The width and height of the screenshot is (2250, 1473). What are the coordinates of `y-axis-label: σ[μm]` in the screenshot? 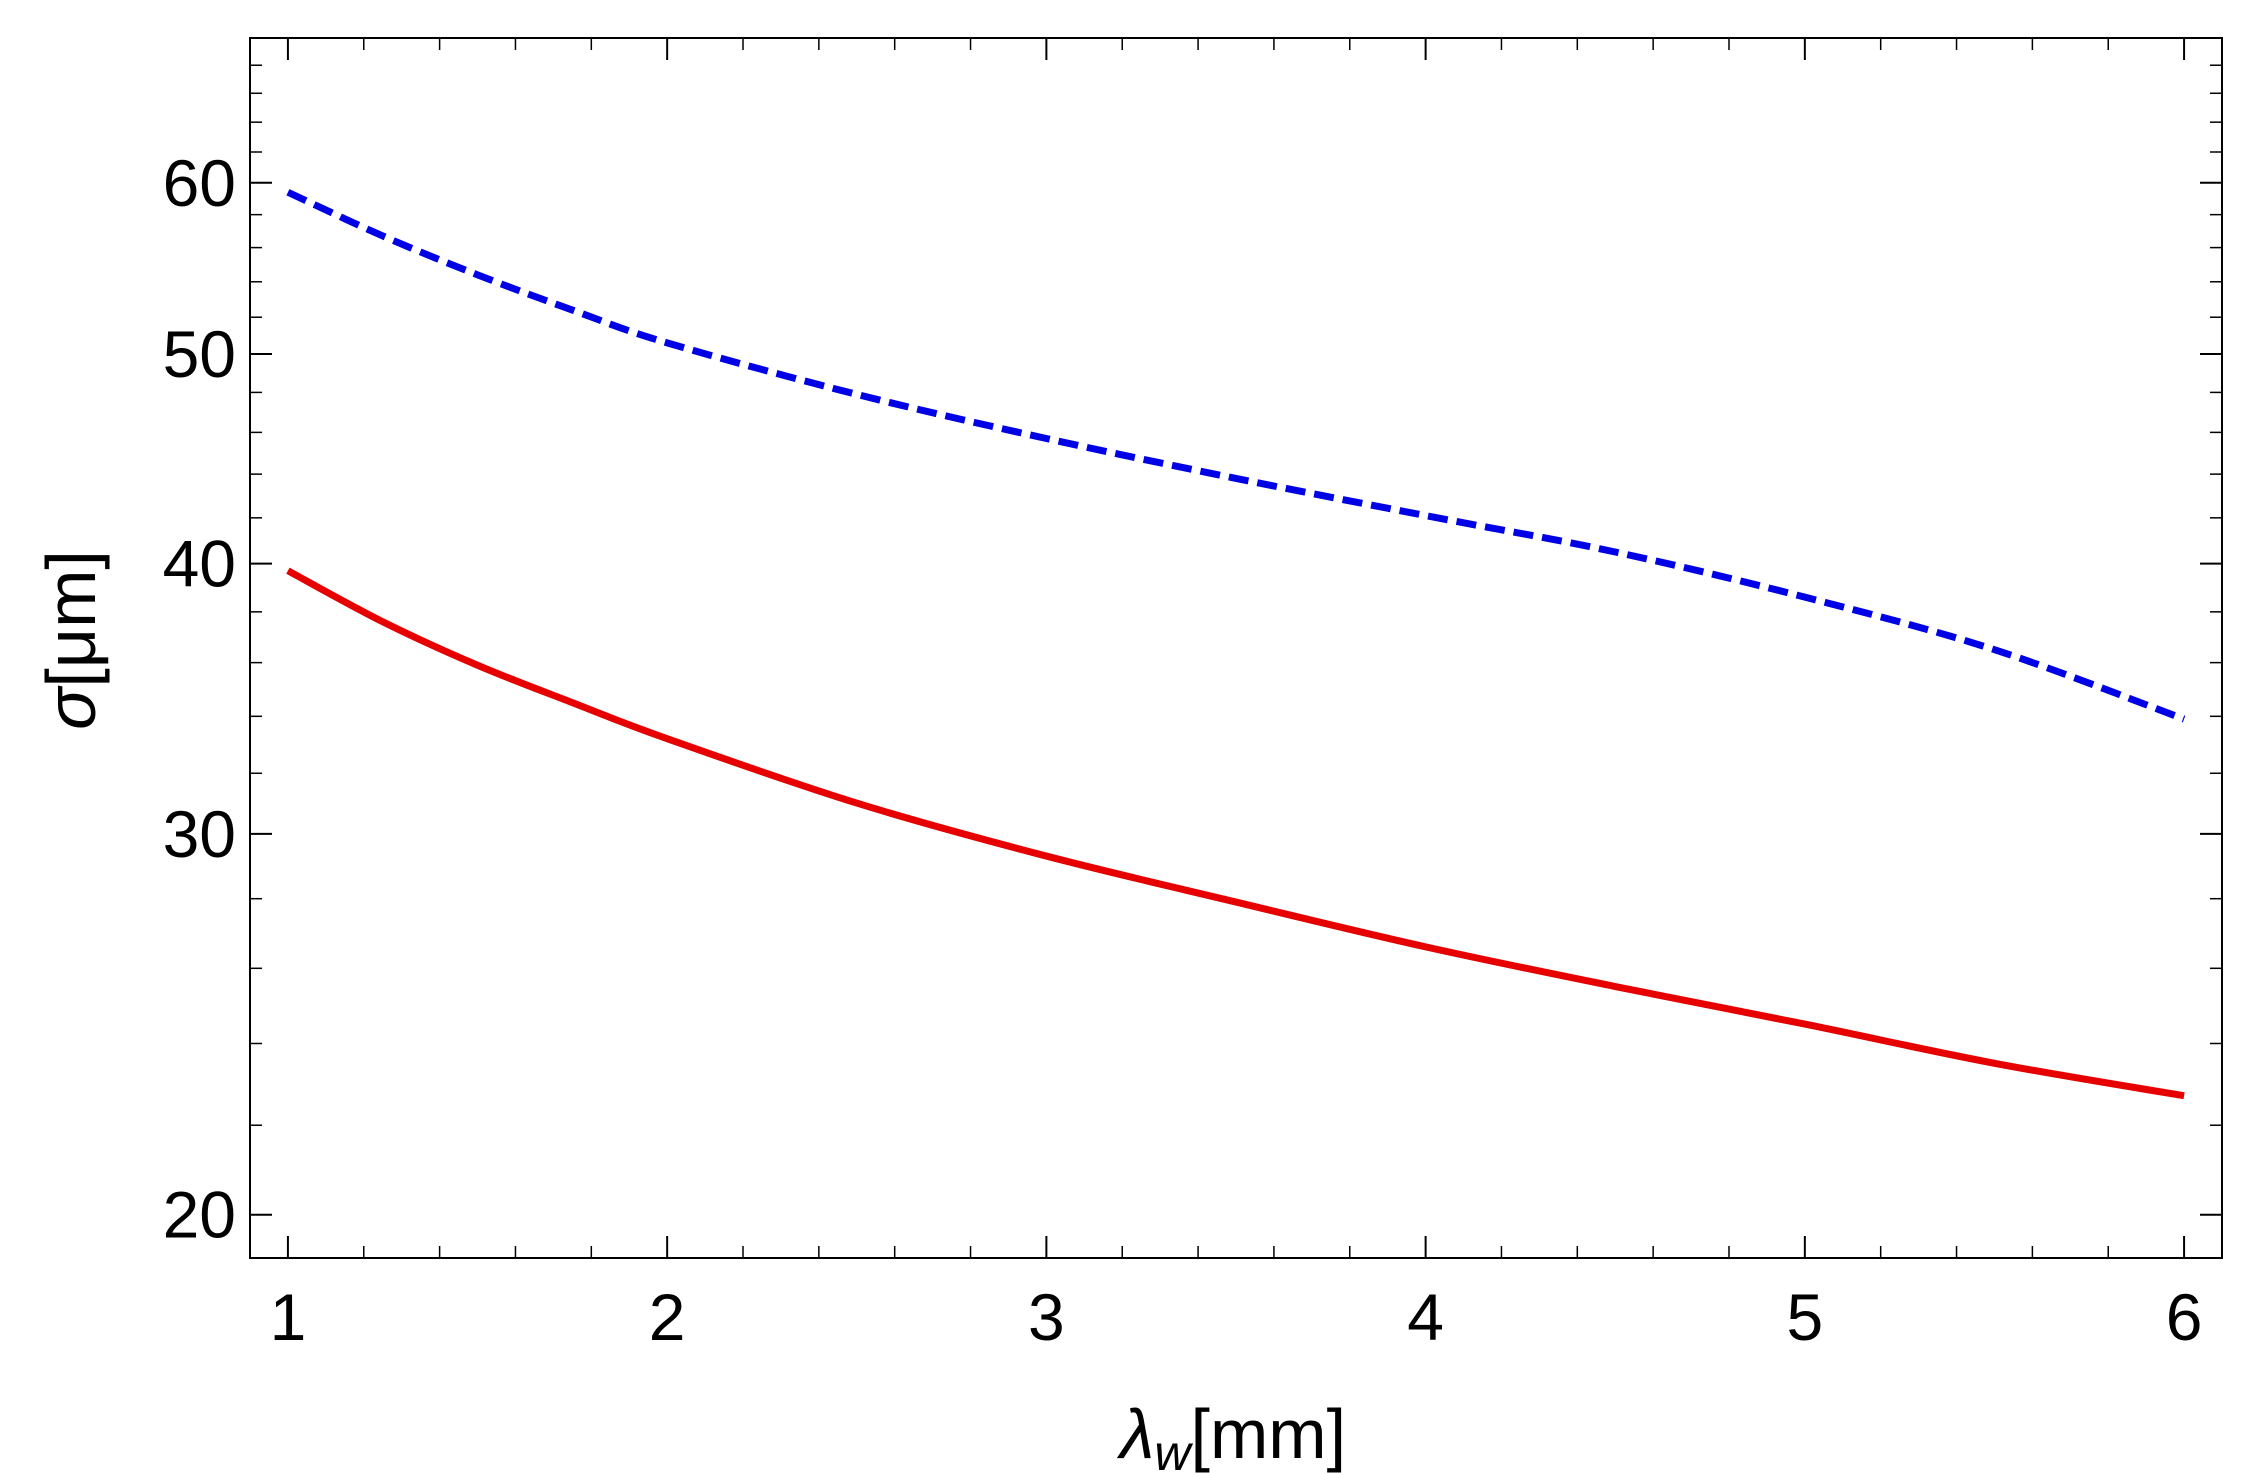 It's located at (71, 640).